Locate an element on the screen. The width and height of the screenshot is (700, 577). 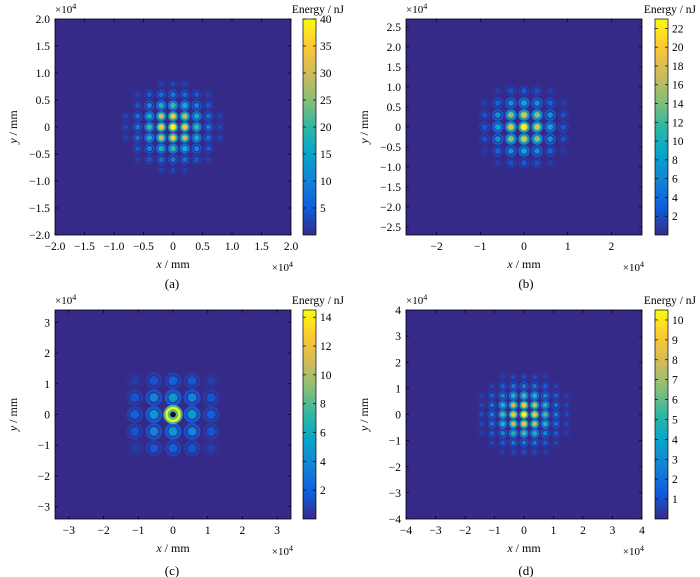
y-exponent-label: ×10⁴ is located at coordinates (416, 300).